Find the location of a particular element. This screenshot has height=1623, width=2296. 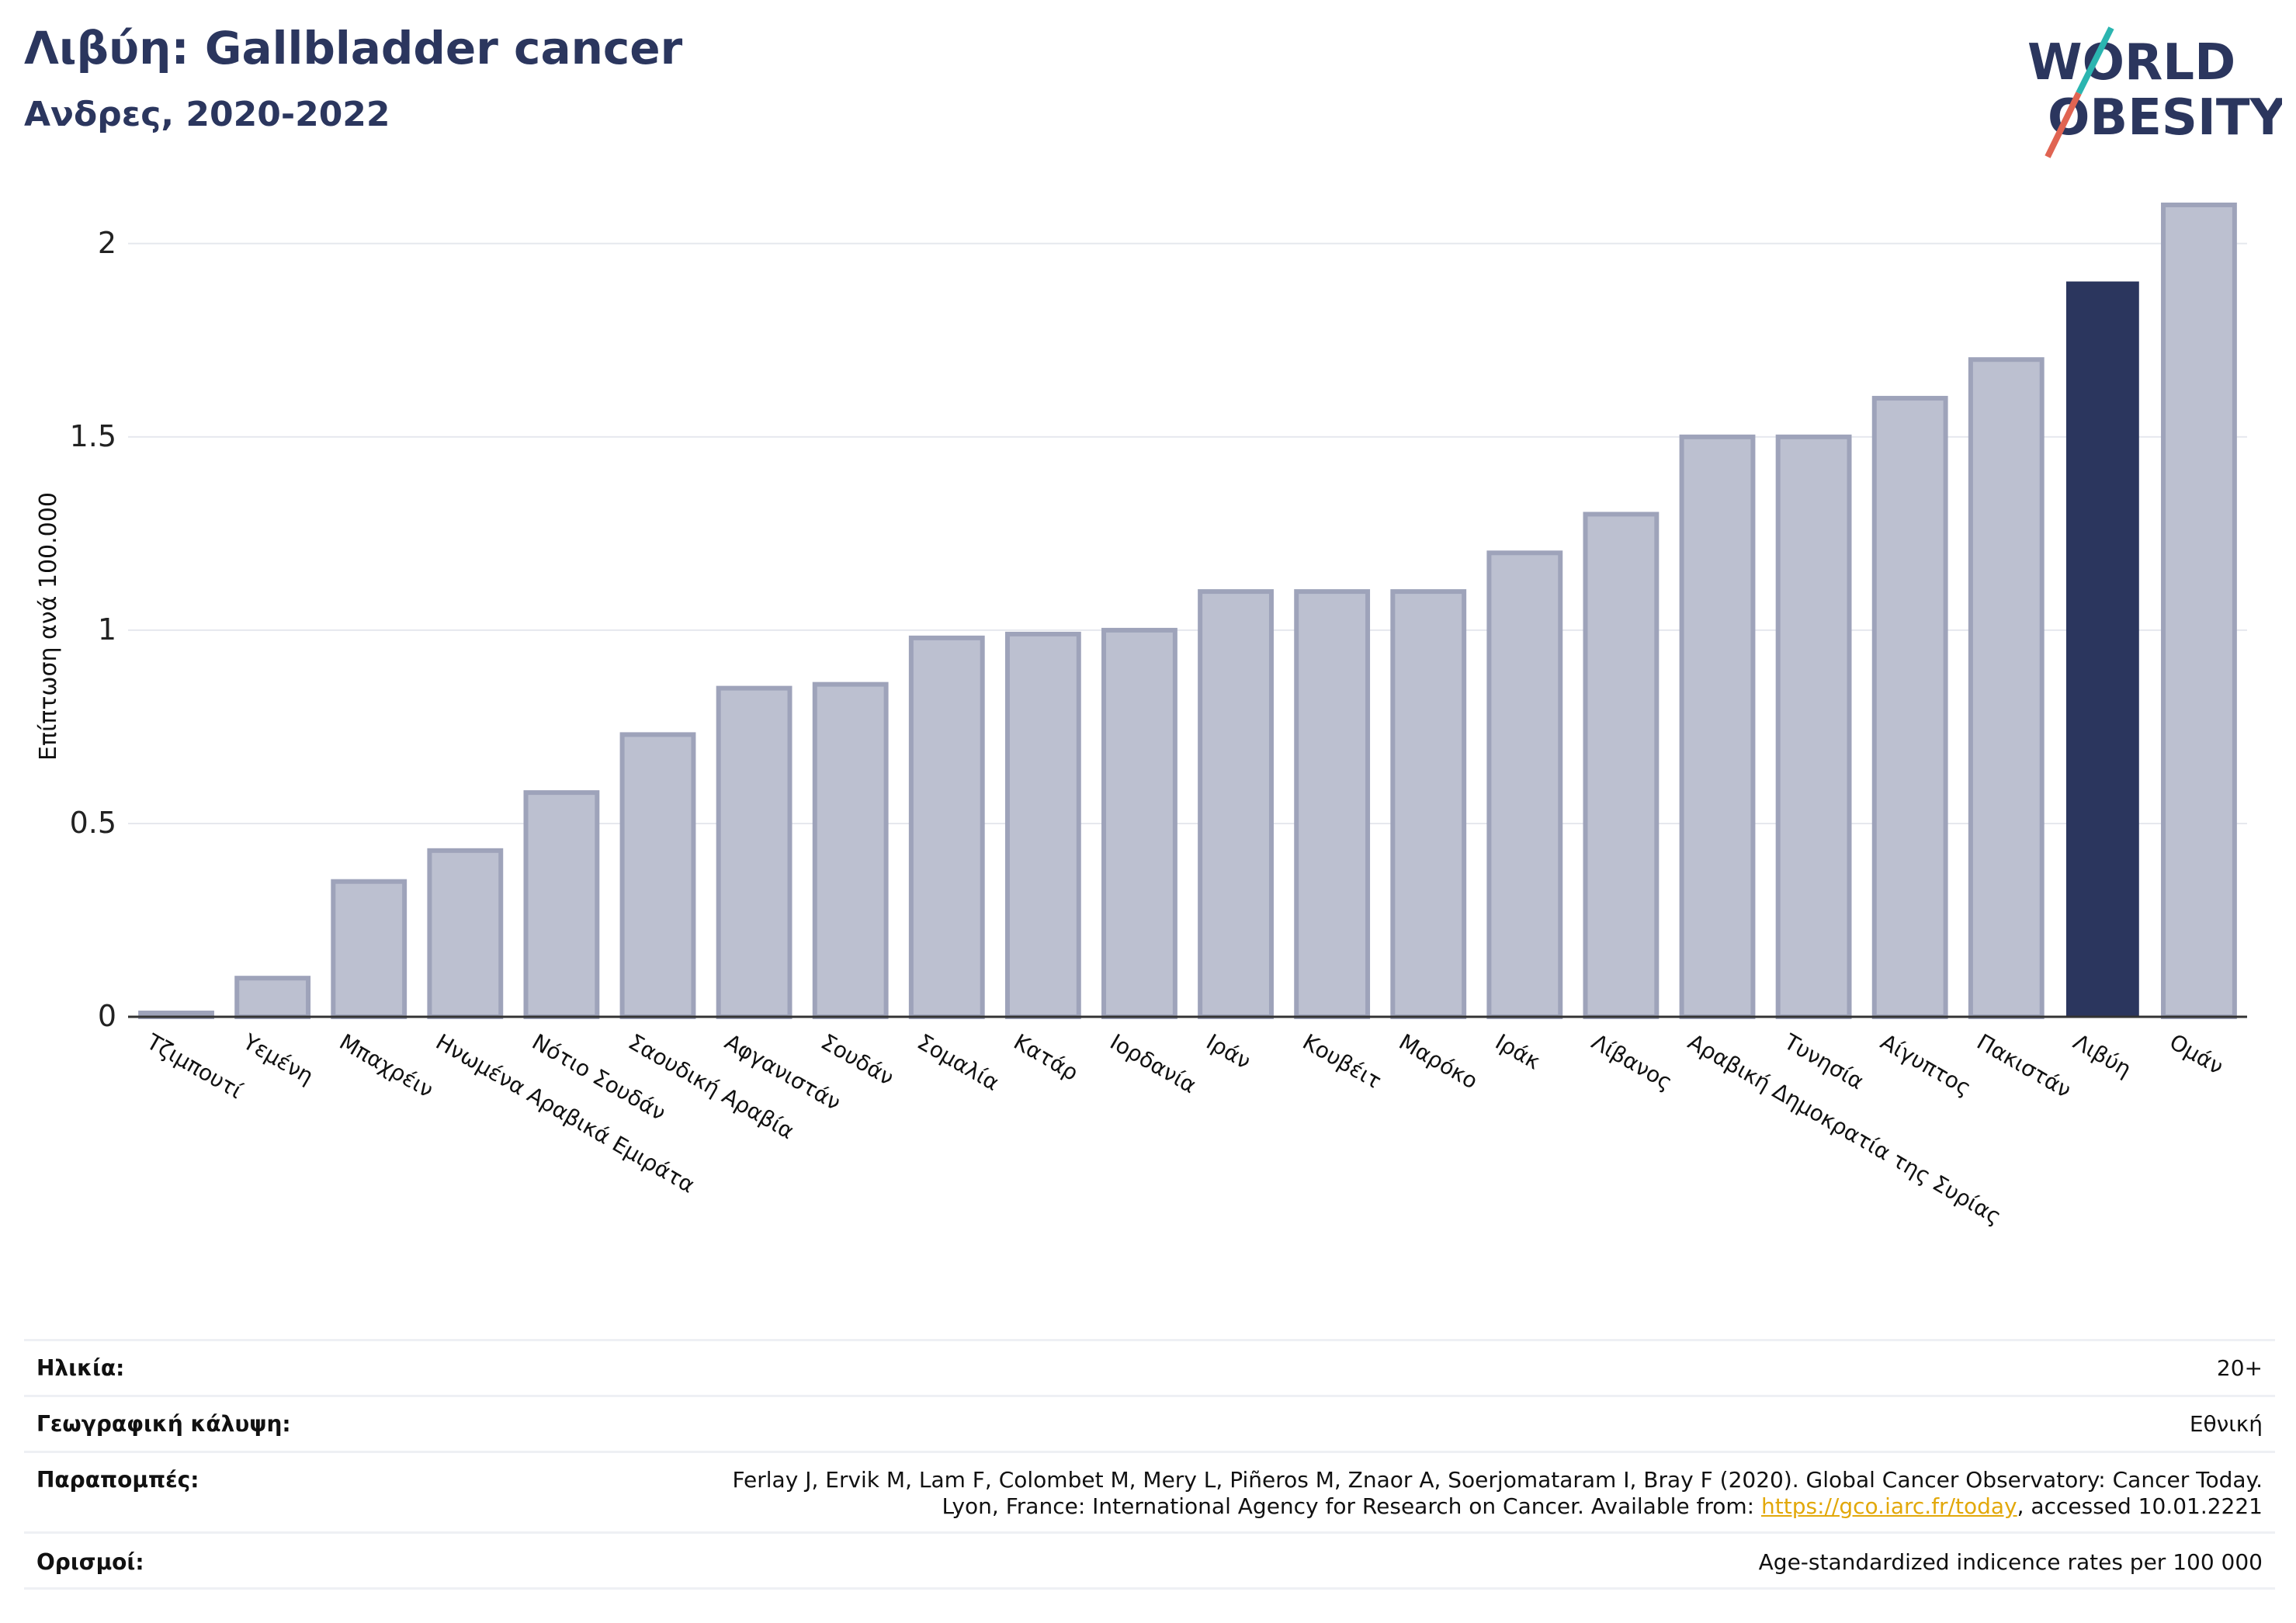

logo-line1: WORLD is located at coordinates (2131, 63).